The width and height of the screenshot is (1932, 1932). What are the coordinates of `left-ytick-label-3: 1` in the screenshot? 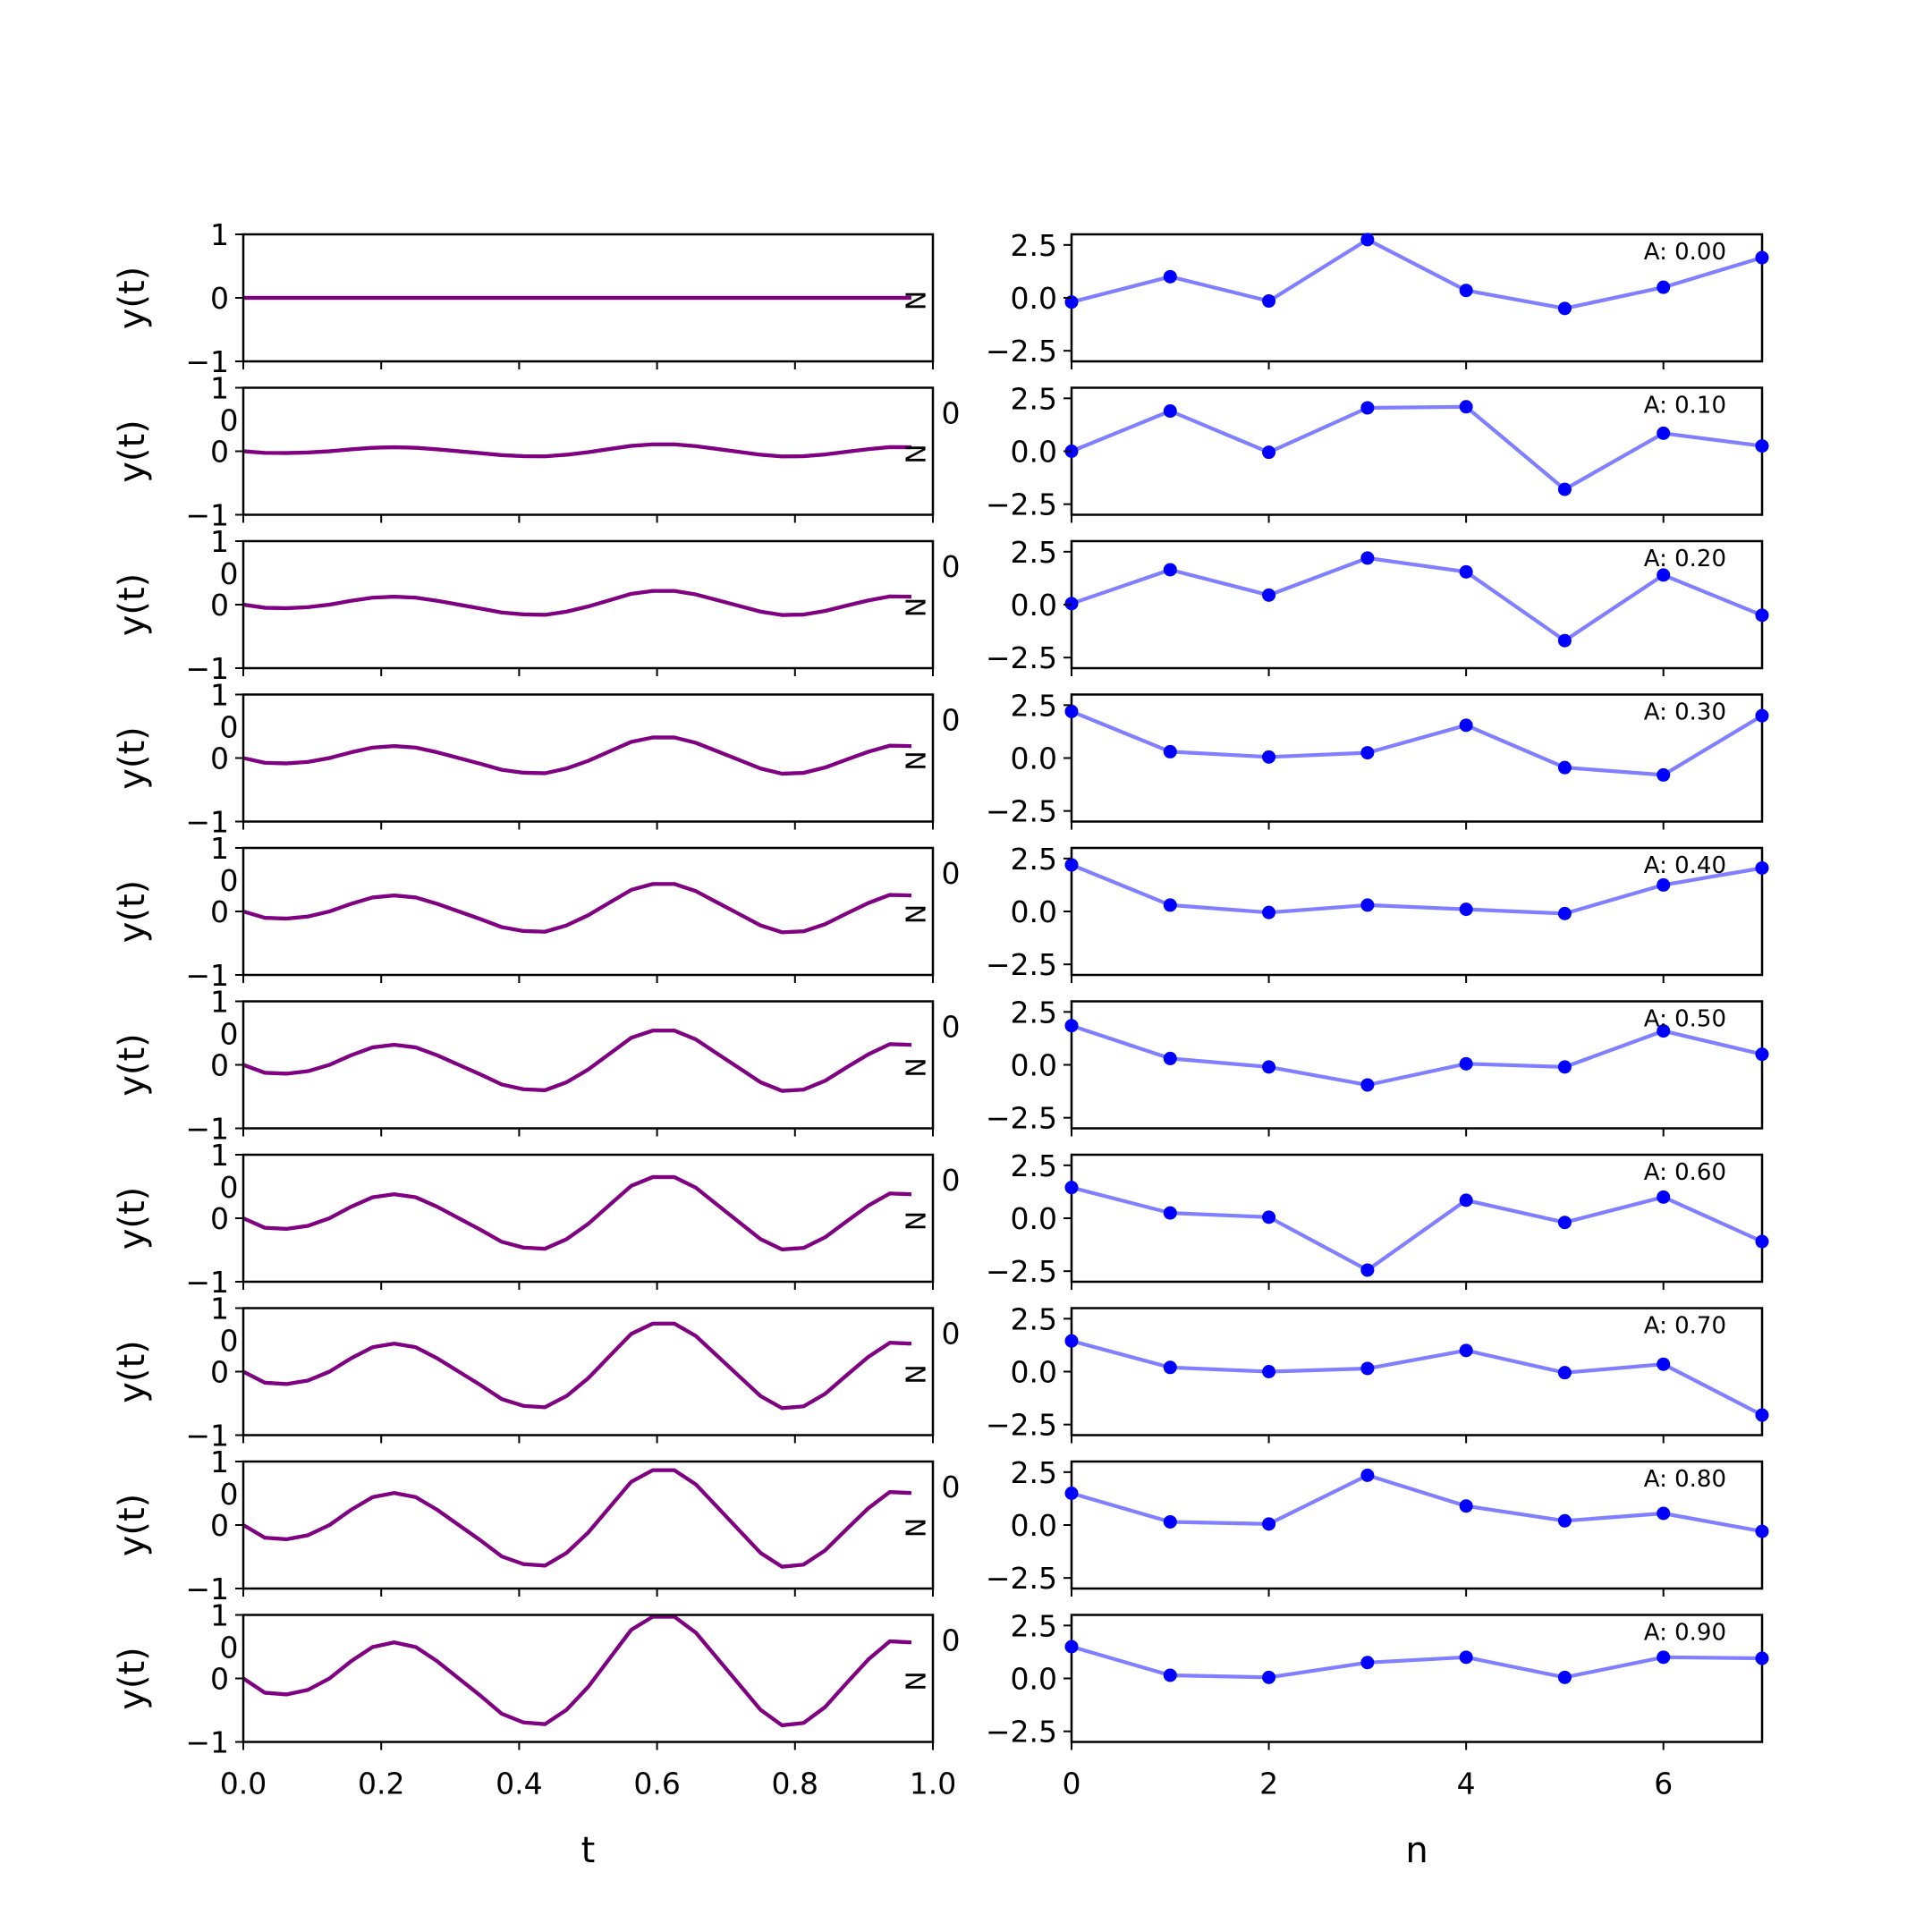 It's located at (219, 695).